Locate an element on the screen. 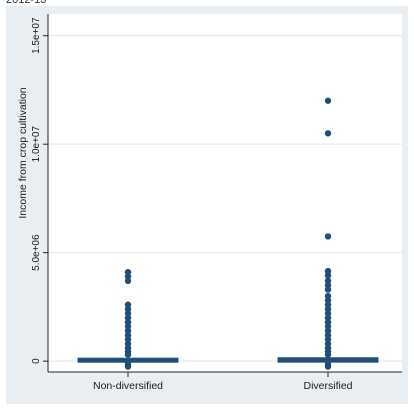 The width and height of the screenshot is (414, 413). y-tick-label: 1.5e+07 is located at coordinates (36, 35).